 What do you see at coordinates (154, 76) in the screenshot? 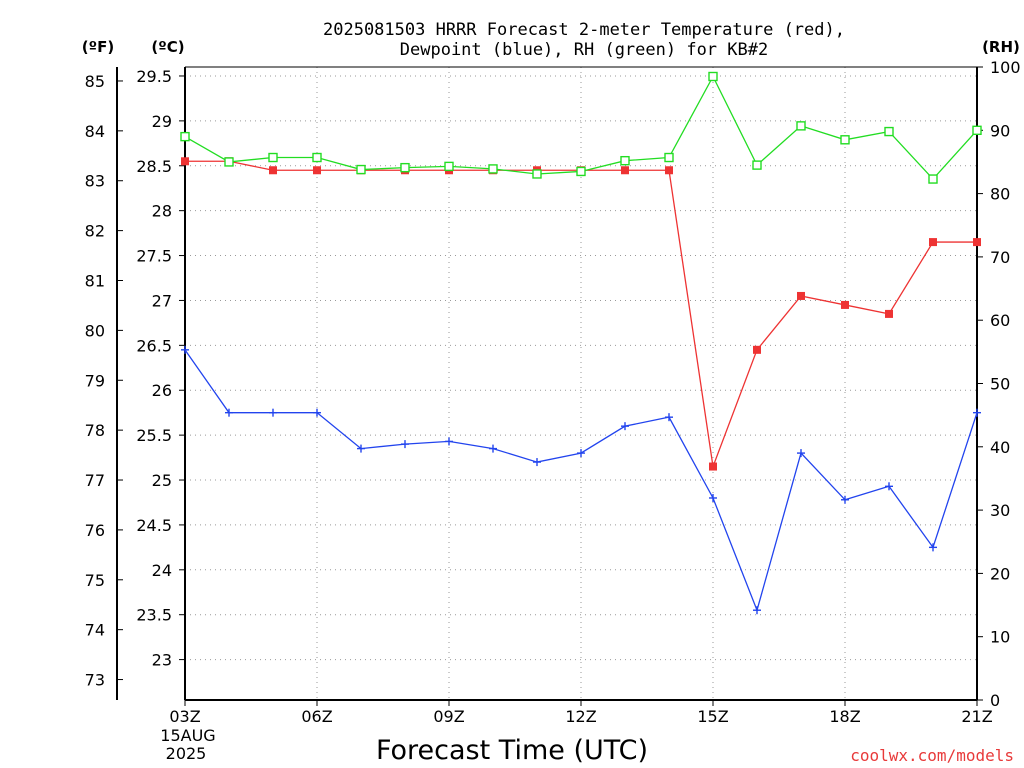
I see `celsius-tick-label: 29.5` at bounding box center [154, 76].